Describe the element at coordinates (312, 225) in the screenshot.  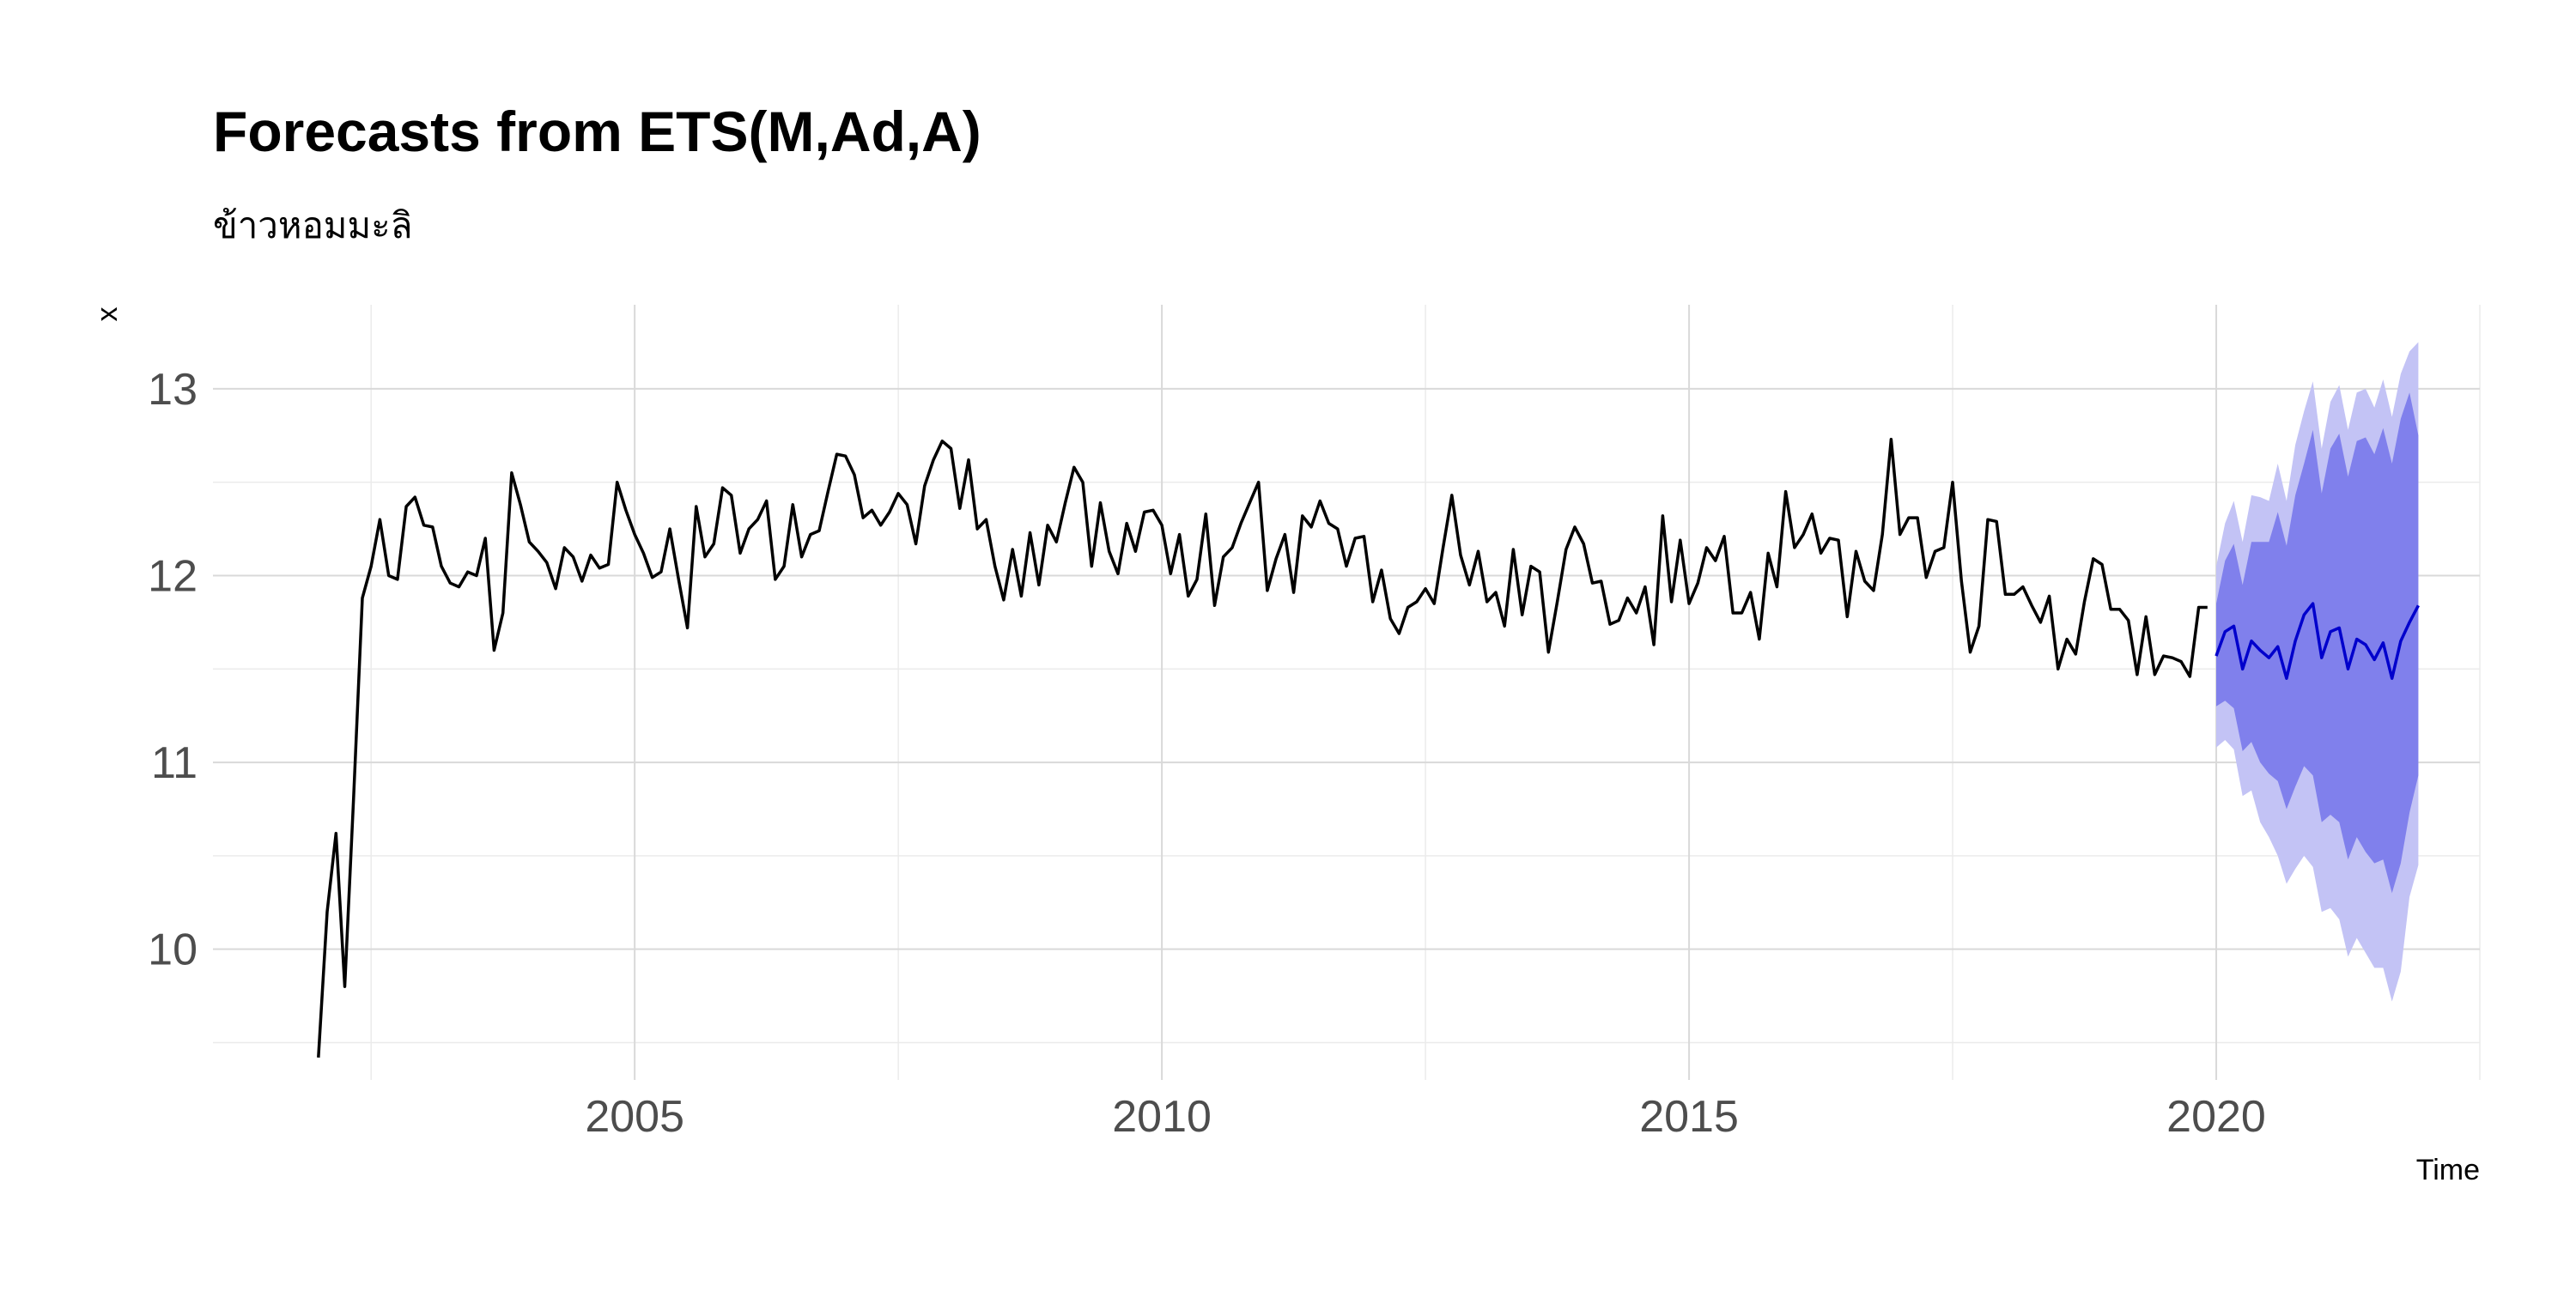
I see `chart-subtitle: ข้าวหอมมะลิ` at that location.